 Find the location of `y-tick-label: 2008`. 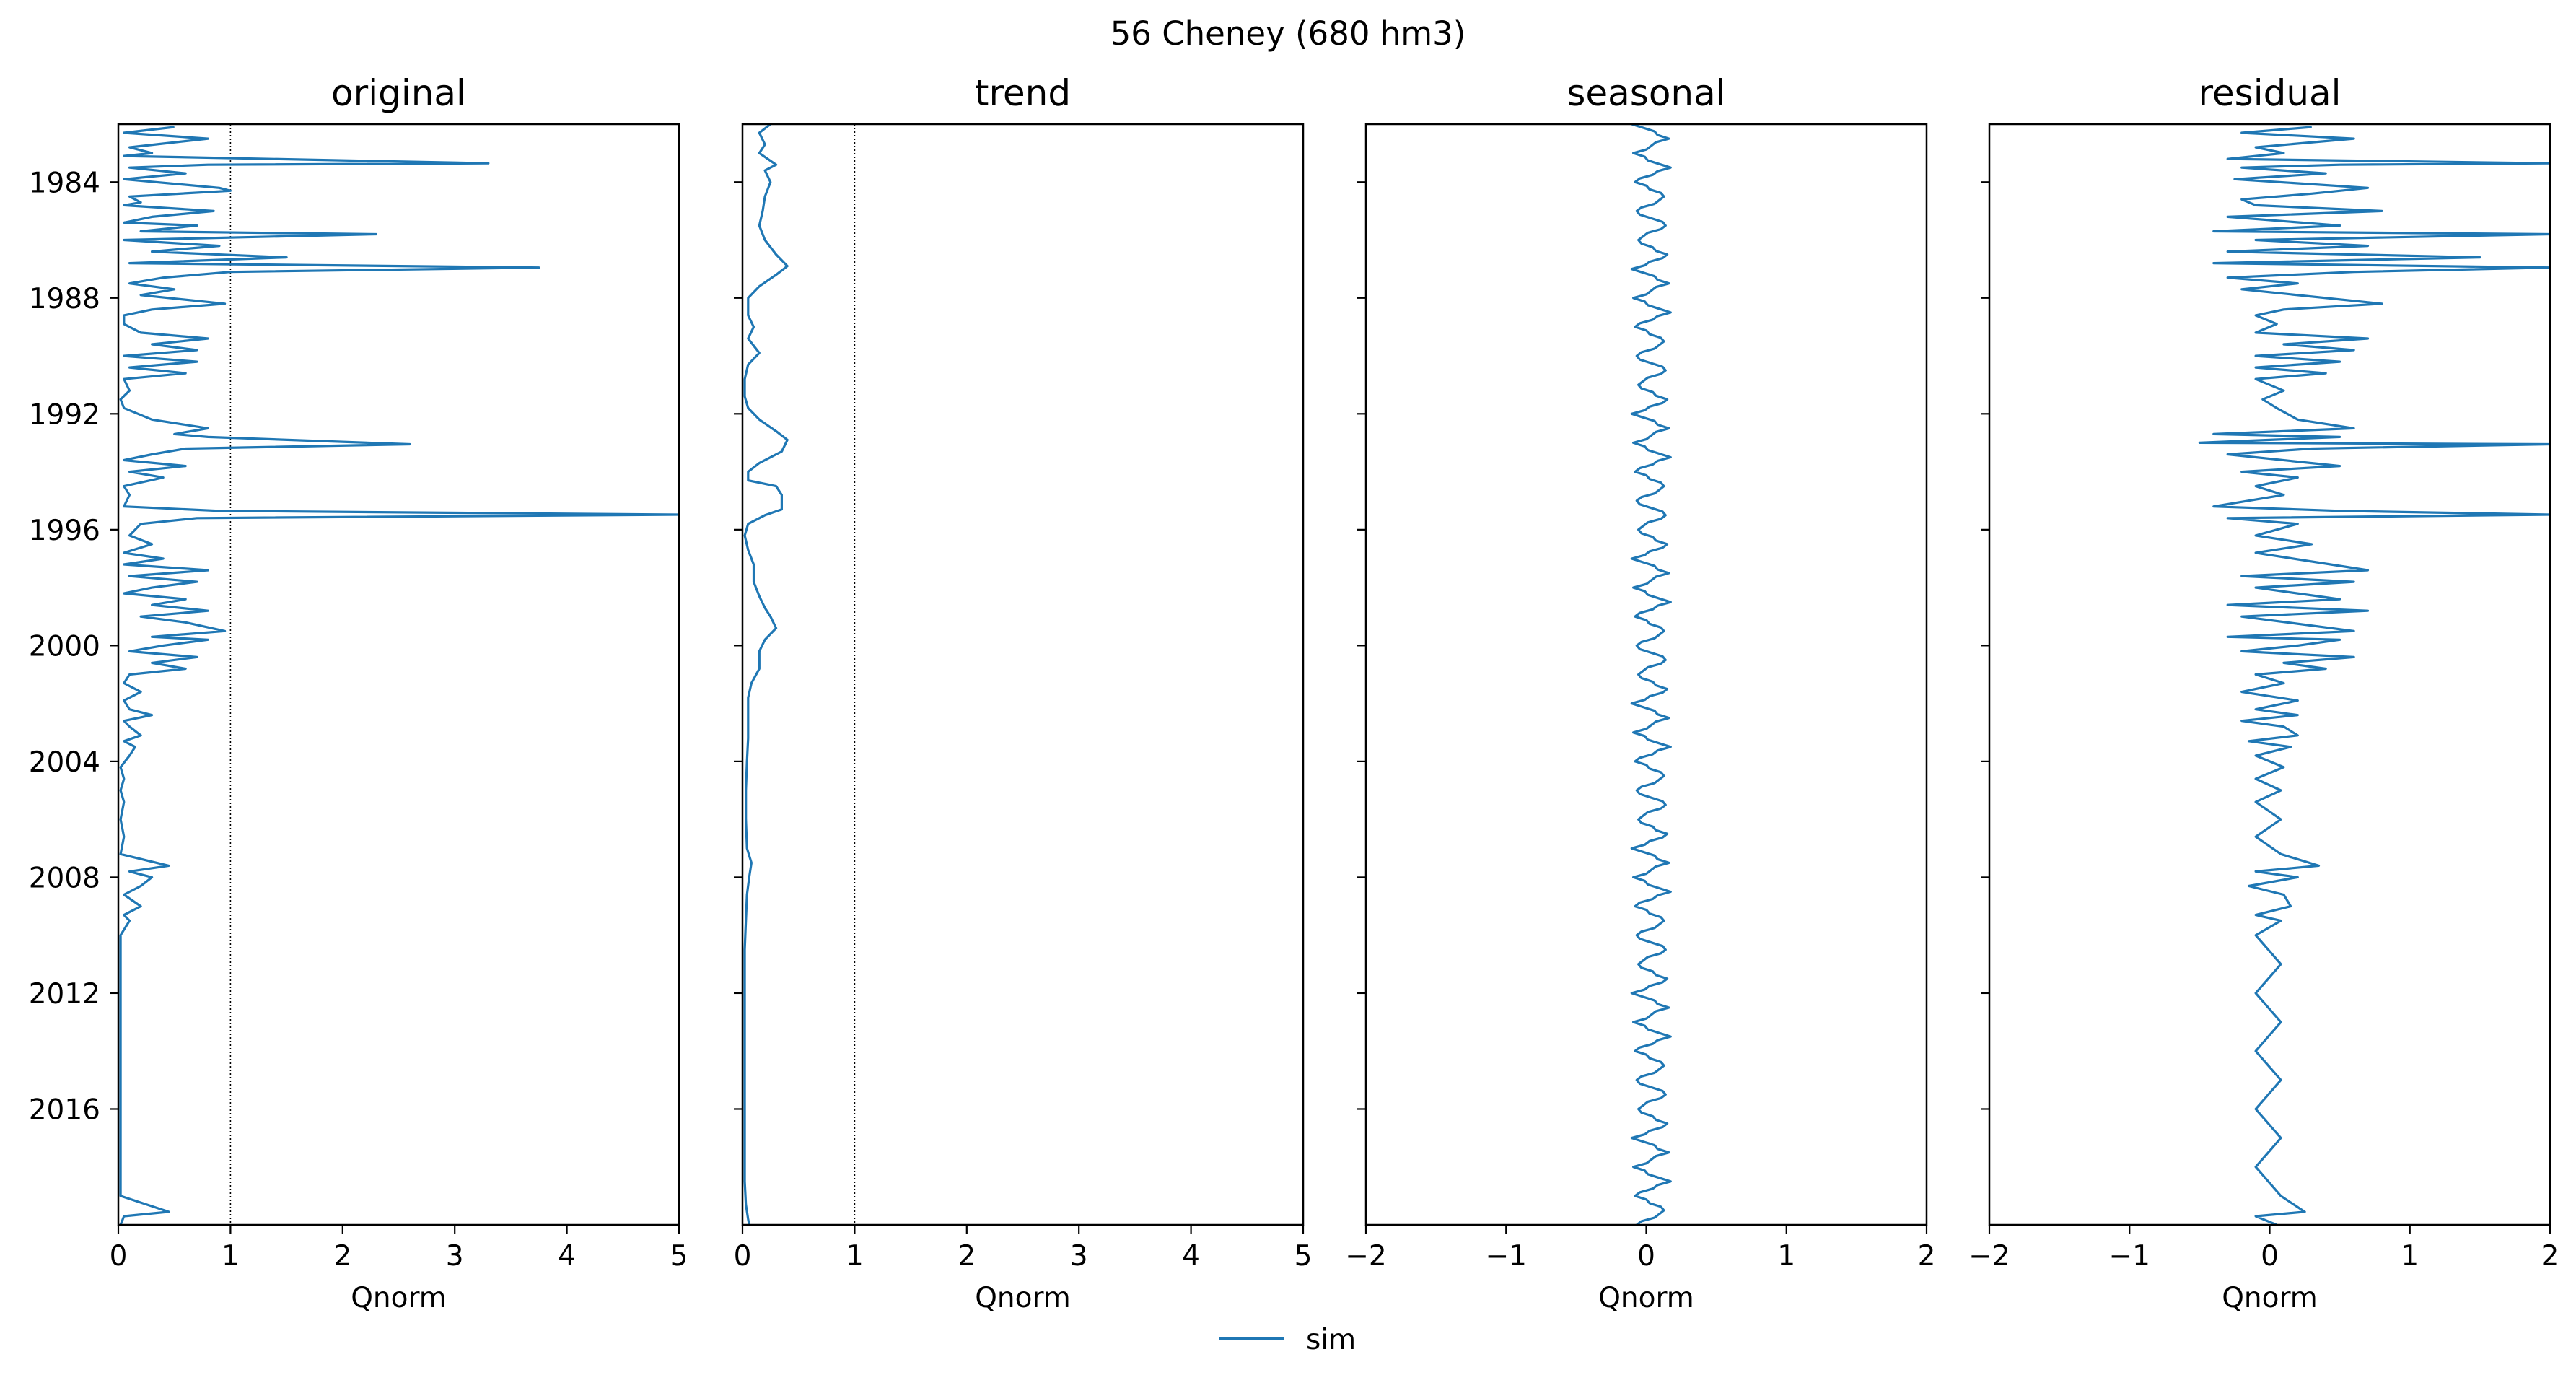

y-tick-label: 2008 is located at coordinates (64, 878).